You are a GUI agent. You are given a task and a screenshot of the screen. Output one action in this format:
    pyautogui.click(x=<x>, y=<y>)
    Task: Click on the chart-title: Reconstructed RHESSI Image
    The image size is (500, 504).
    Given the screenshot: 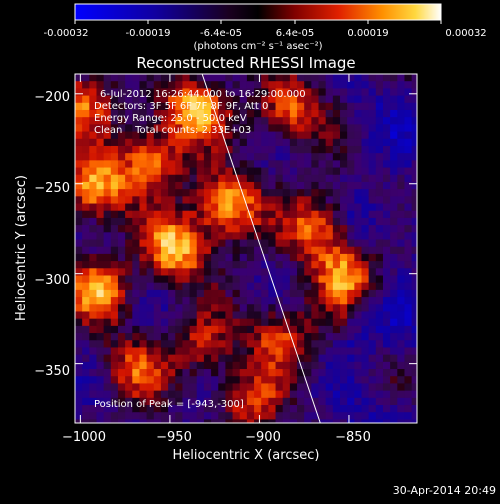 What is the action you would take?
    pyautogui.click(x=245, y=63)
    